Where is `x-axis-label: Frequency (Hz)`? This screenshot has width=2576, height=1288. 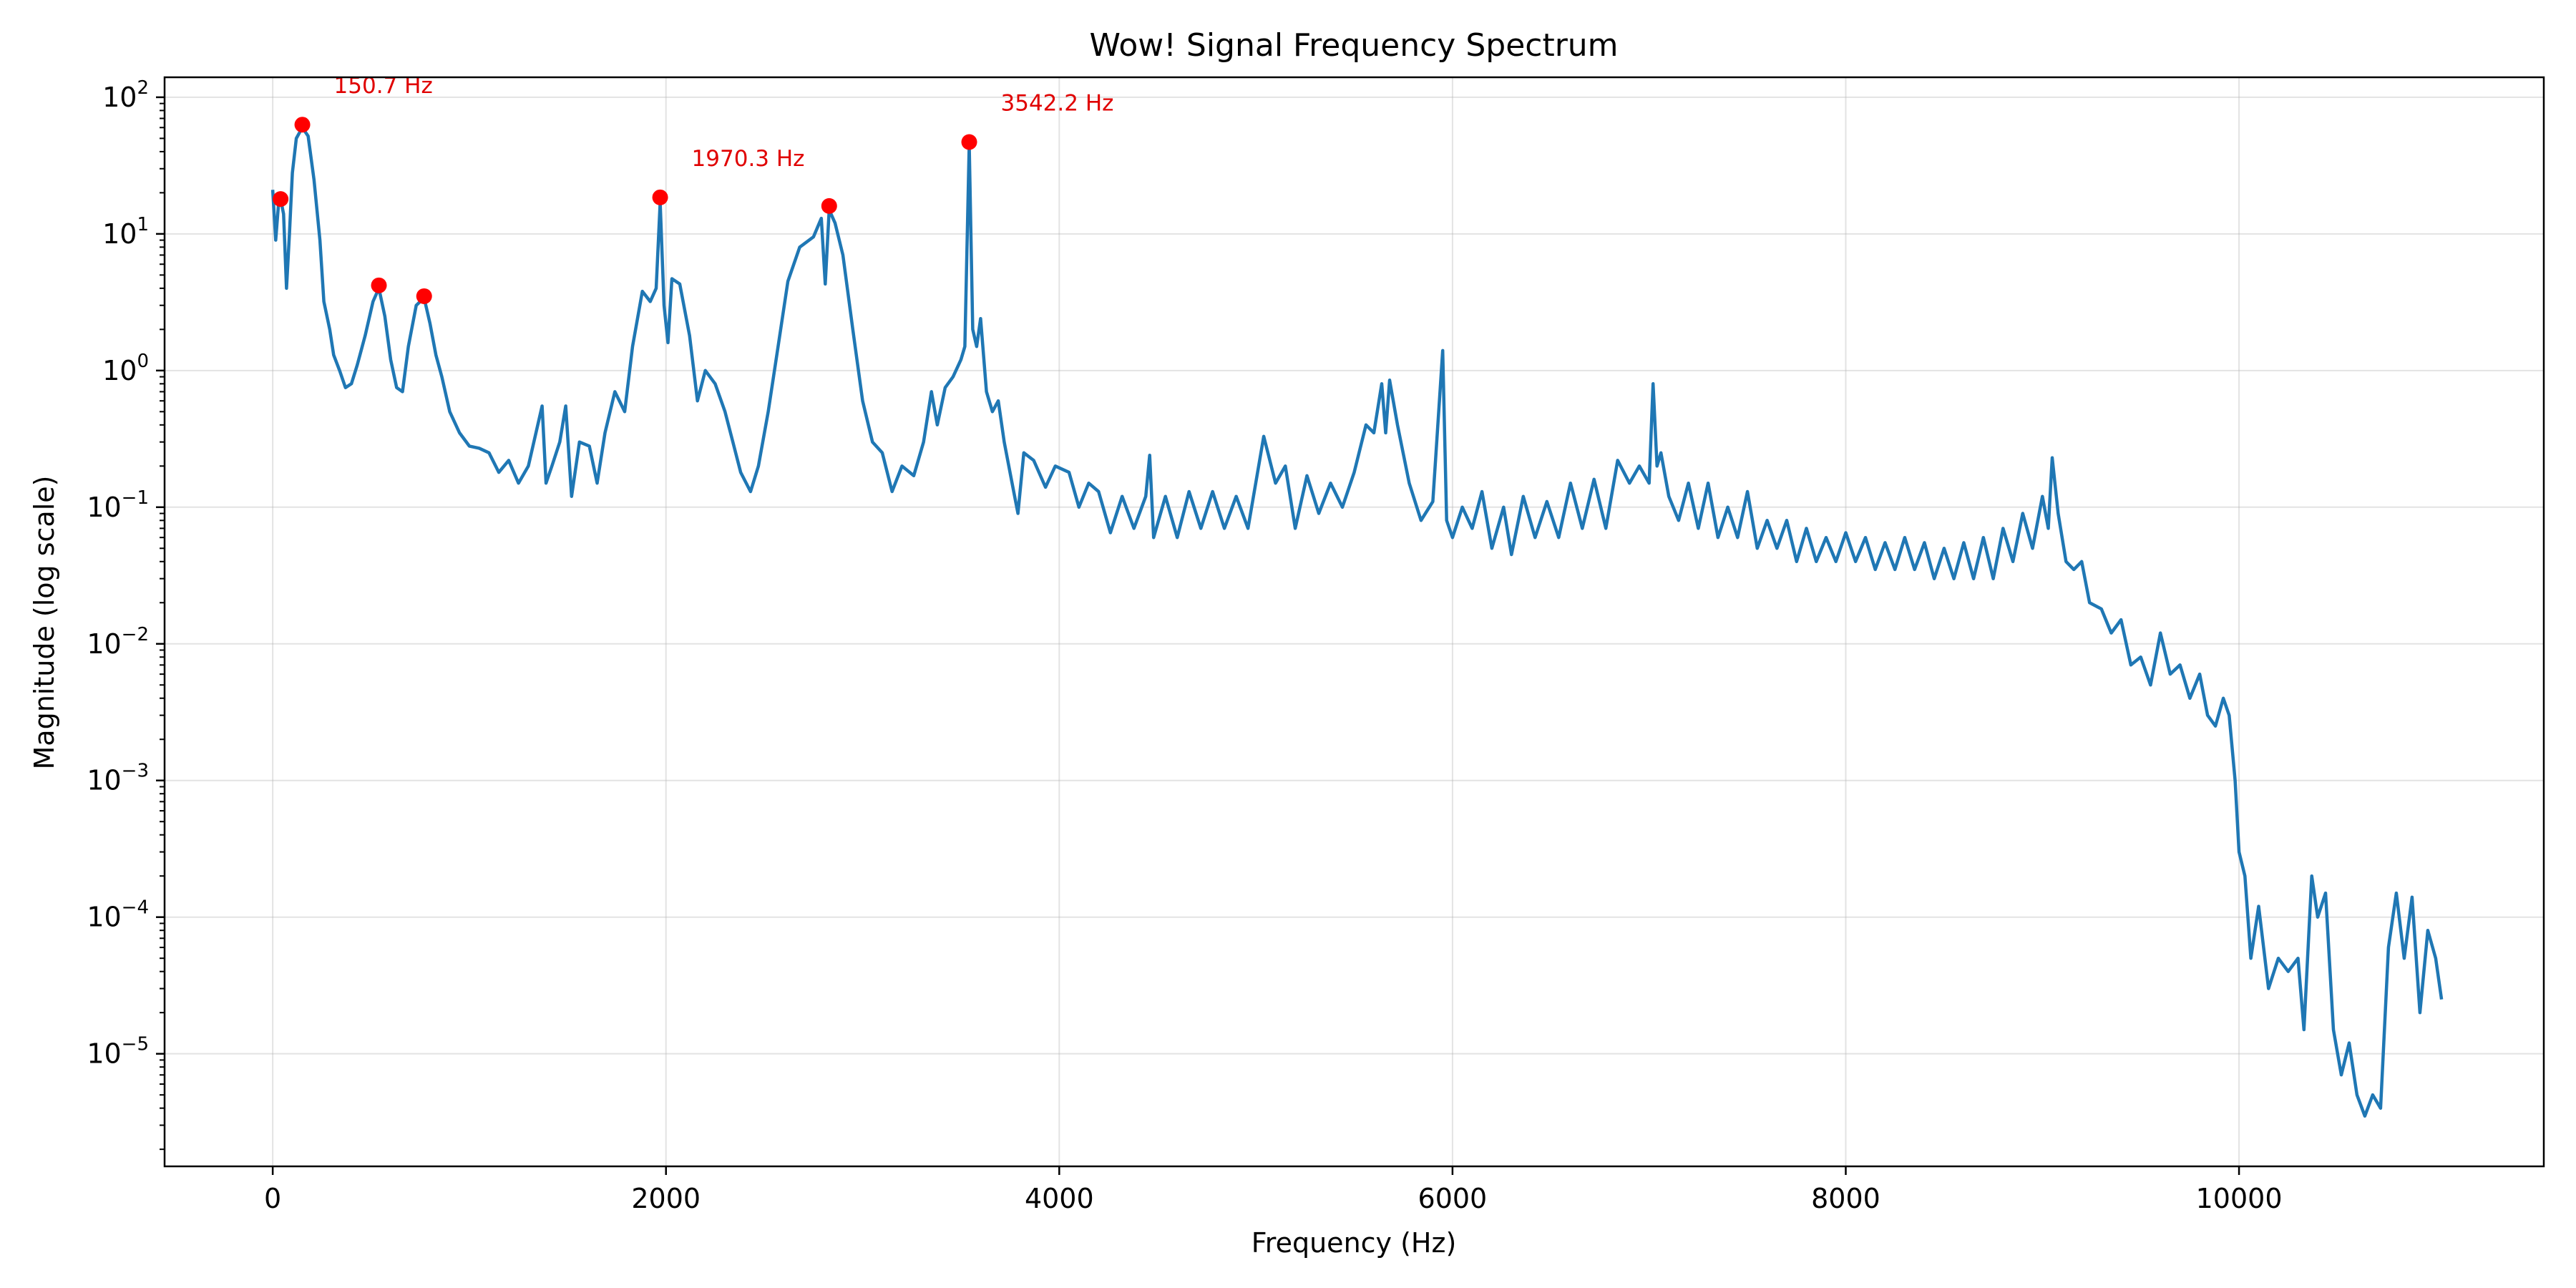 x-axis-label: Frequency (Hz) is located at coordinates (1354, 1243).